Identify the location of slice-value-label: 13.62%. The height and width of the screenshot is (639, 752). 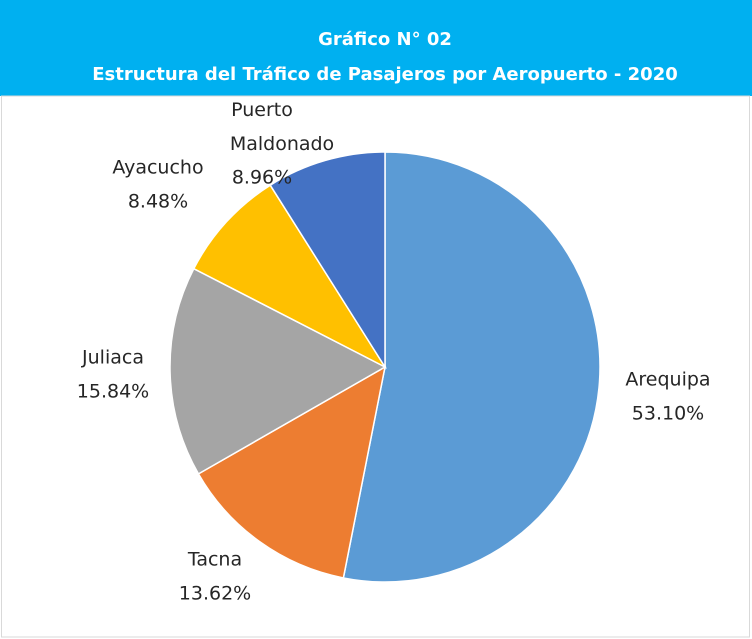
(215, 594).